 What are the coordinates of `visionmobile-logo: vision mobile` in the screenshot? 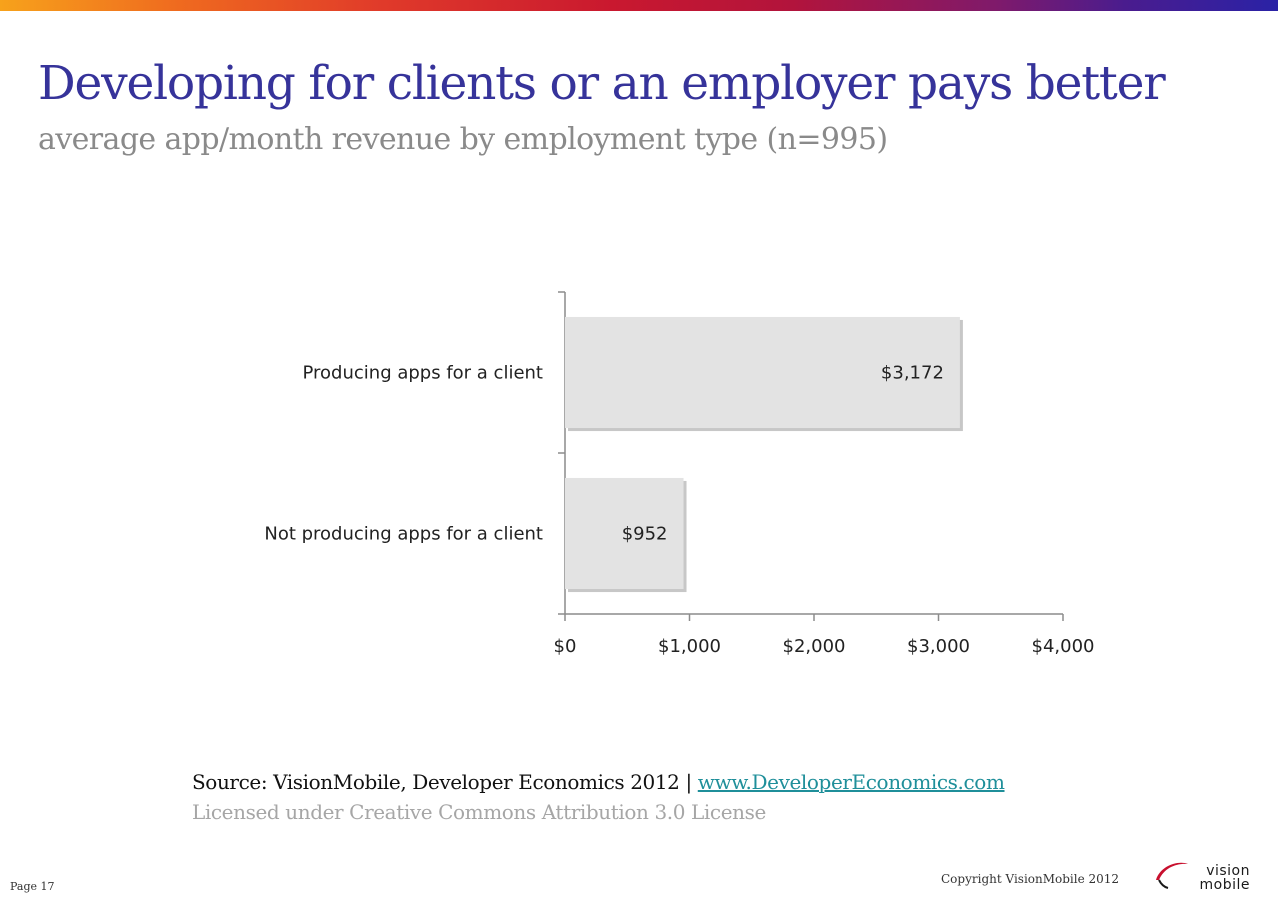 It's located at (1202, 877).